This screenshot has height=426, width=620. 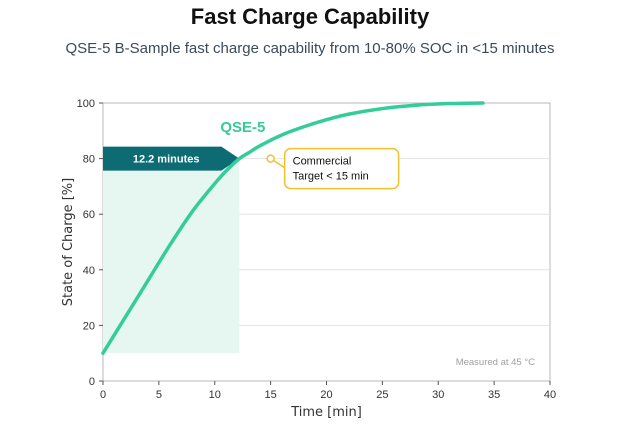 I want to click on target-marker, so click(x=270, y=158).